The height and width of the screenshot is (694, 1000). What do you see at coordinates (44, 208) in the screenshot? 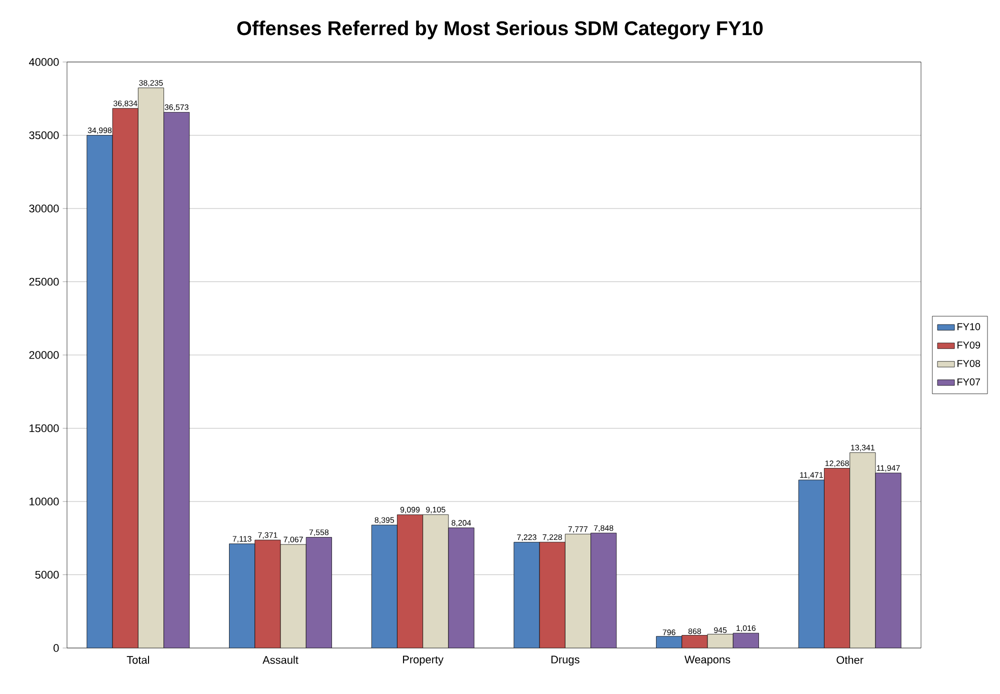
I see `y-tick-label: 30000` at bounding box center [44, 208].